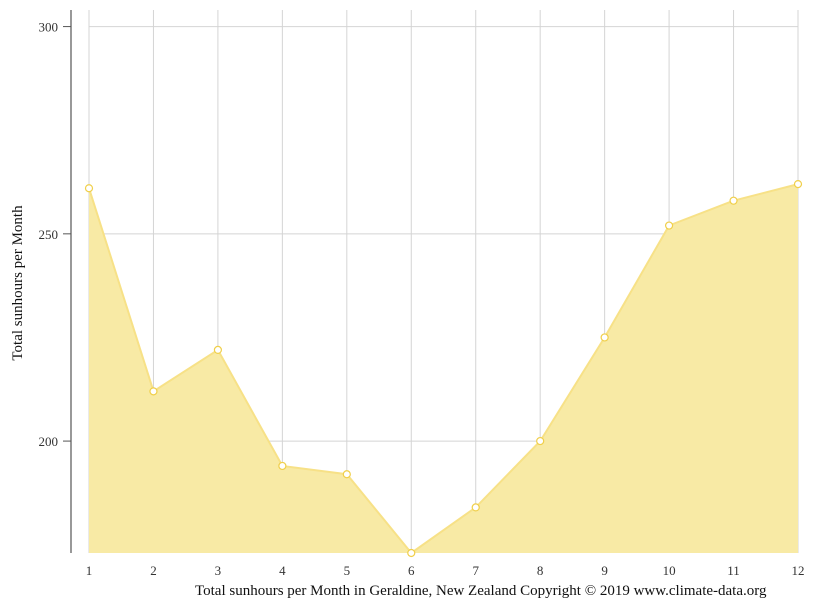  What do you see at coordinates (18, 283) in the screenshot?
I see `y-axis-title: Total sunhours per Month` at bounding box center [18, 283].